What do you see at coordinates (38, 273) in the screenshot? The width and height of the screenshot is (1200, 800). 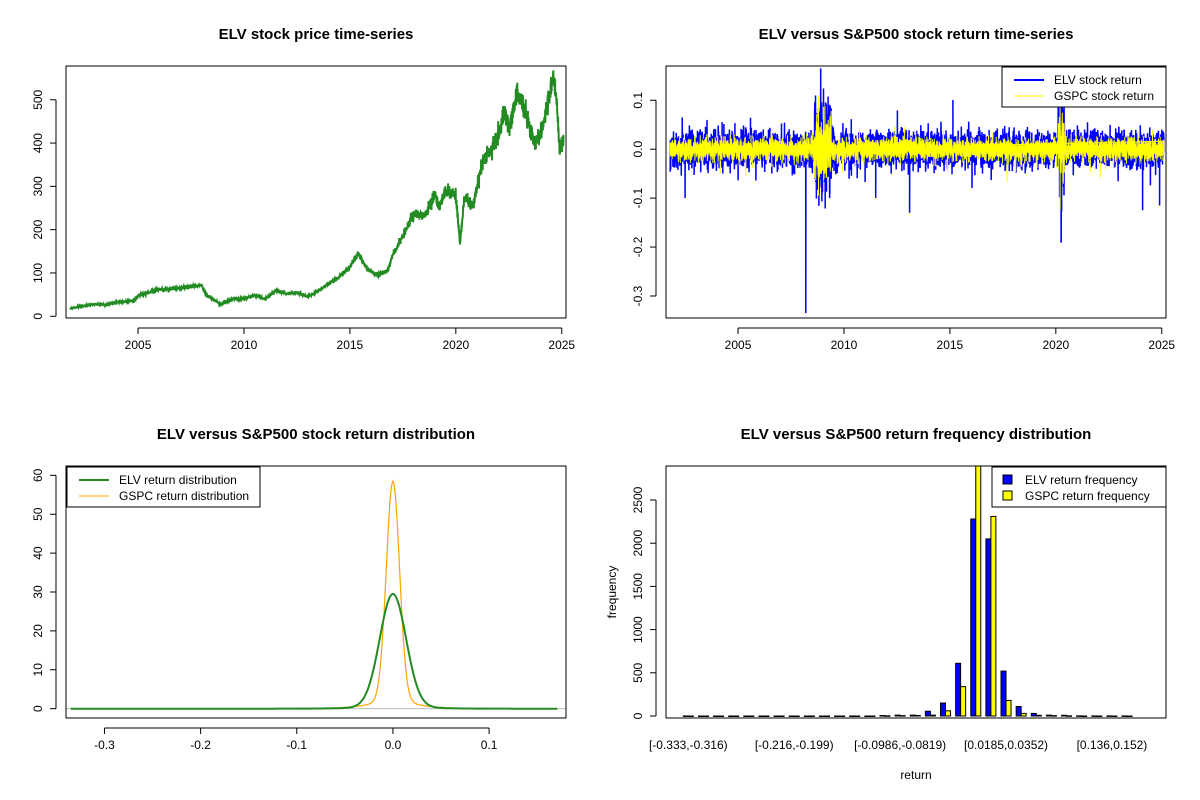 I see `y-tick-label: 100` at bounding box center [38, 273].